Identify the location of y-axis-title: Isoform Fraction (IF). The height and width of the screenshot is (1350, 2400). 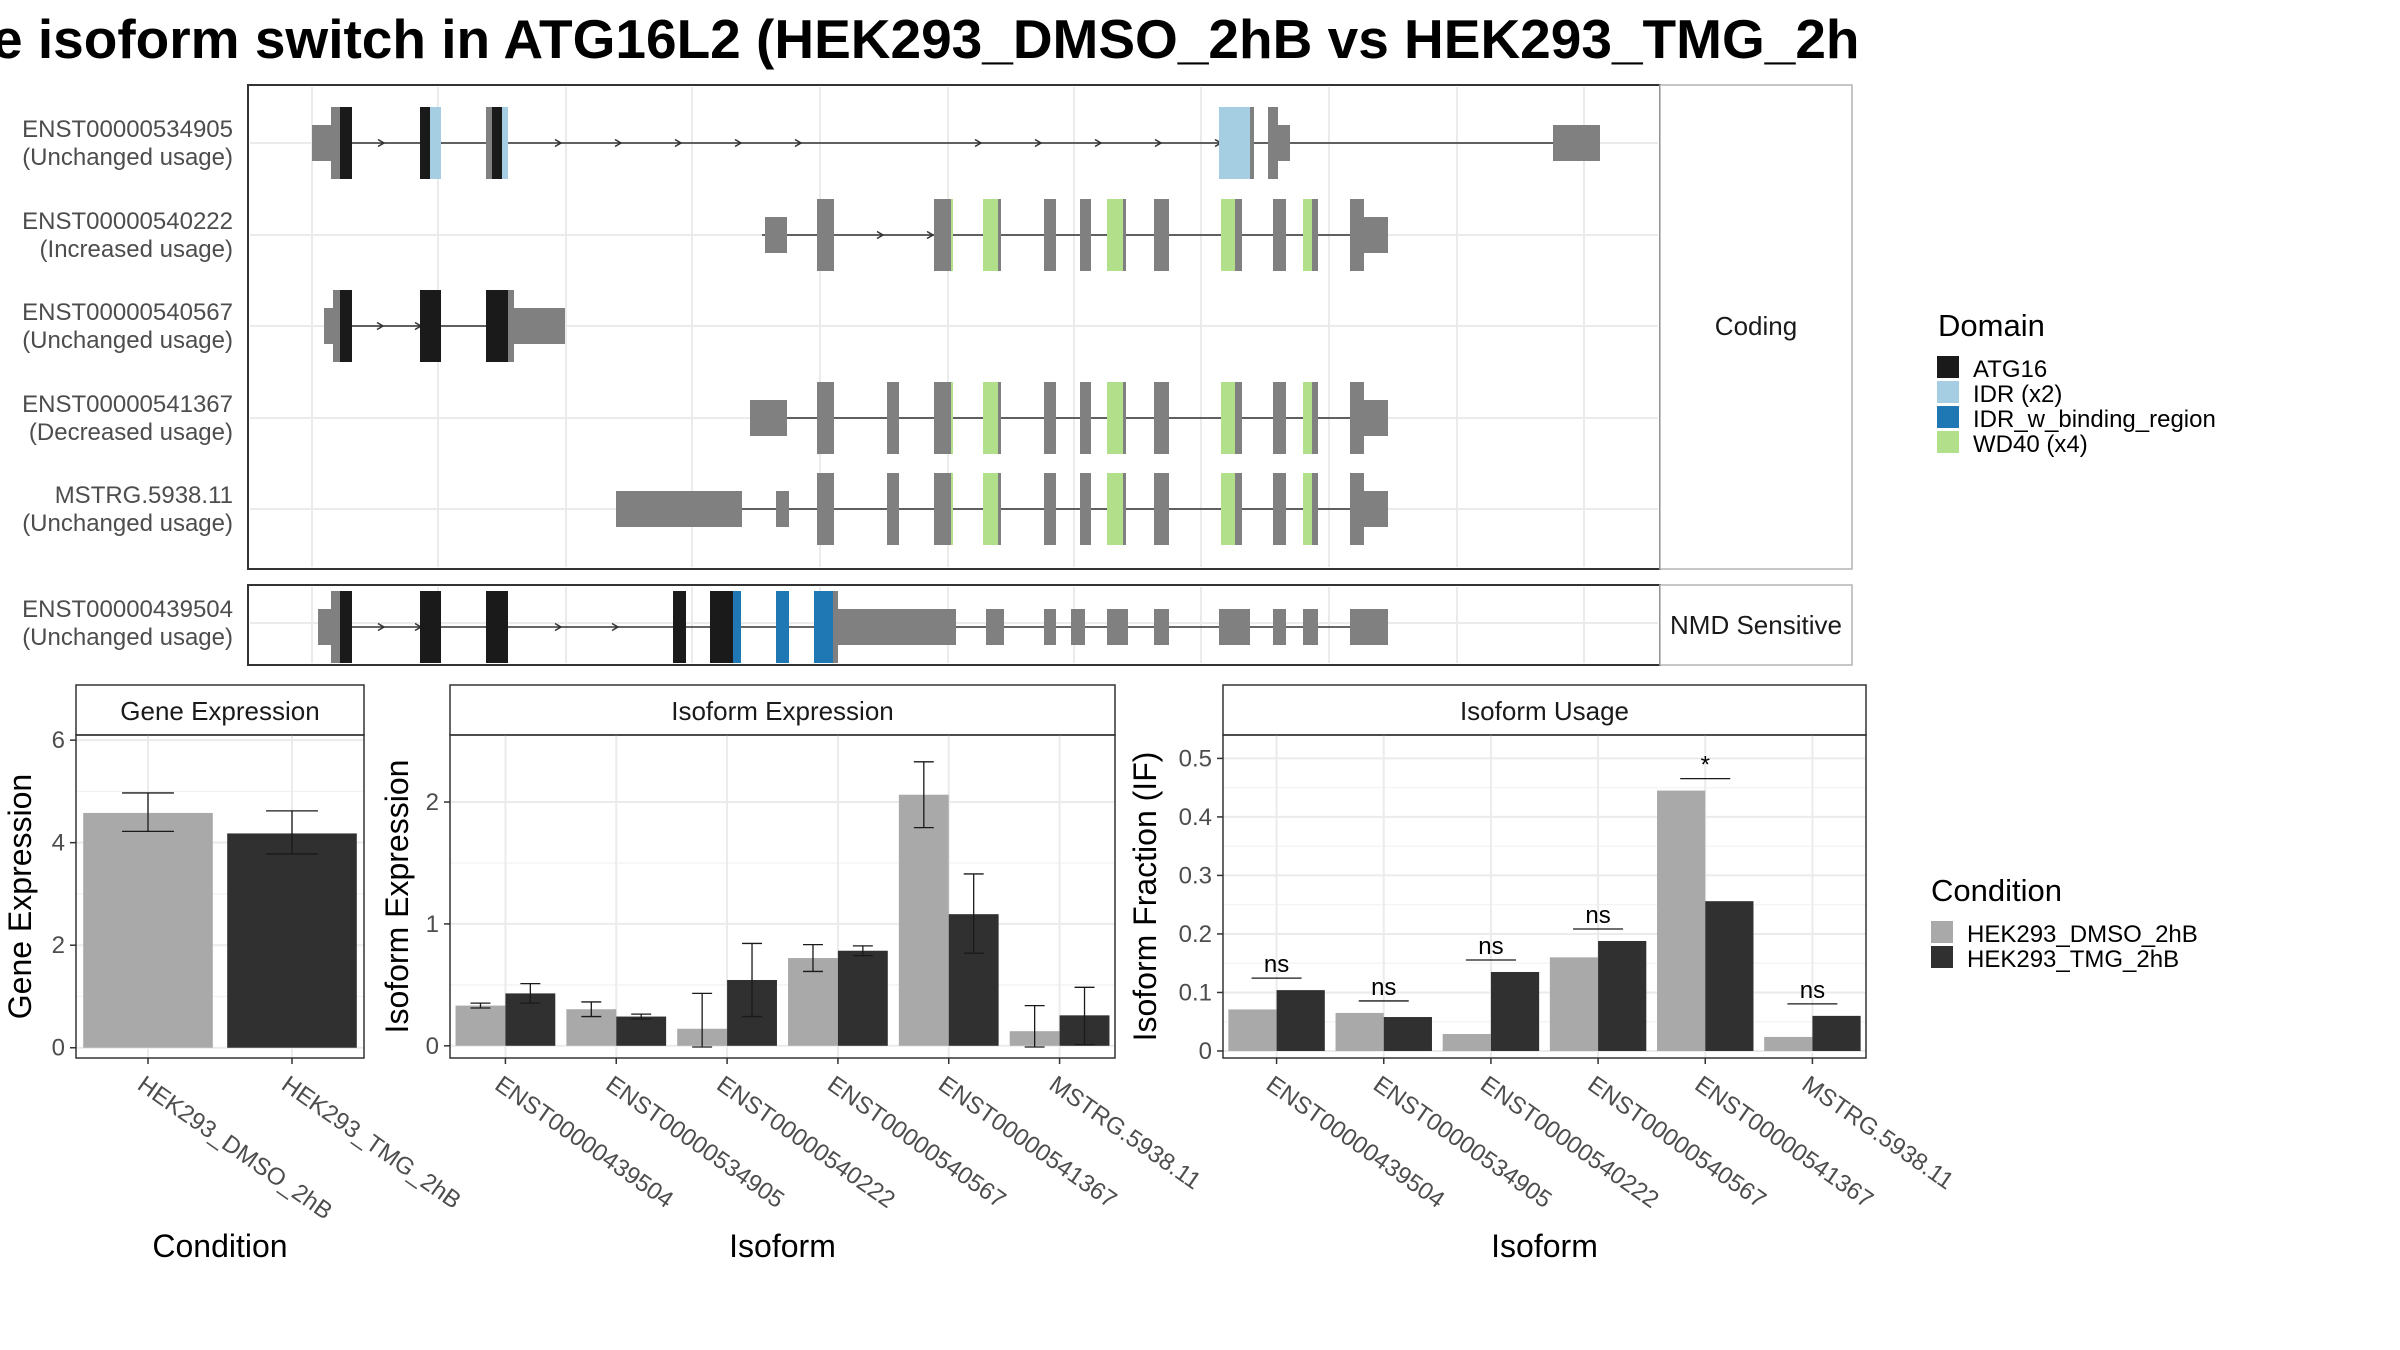
(1145, 897).